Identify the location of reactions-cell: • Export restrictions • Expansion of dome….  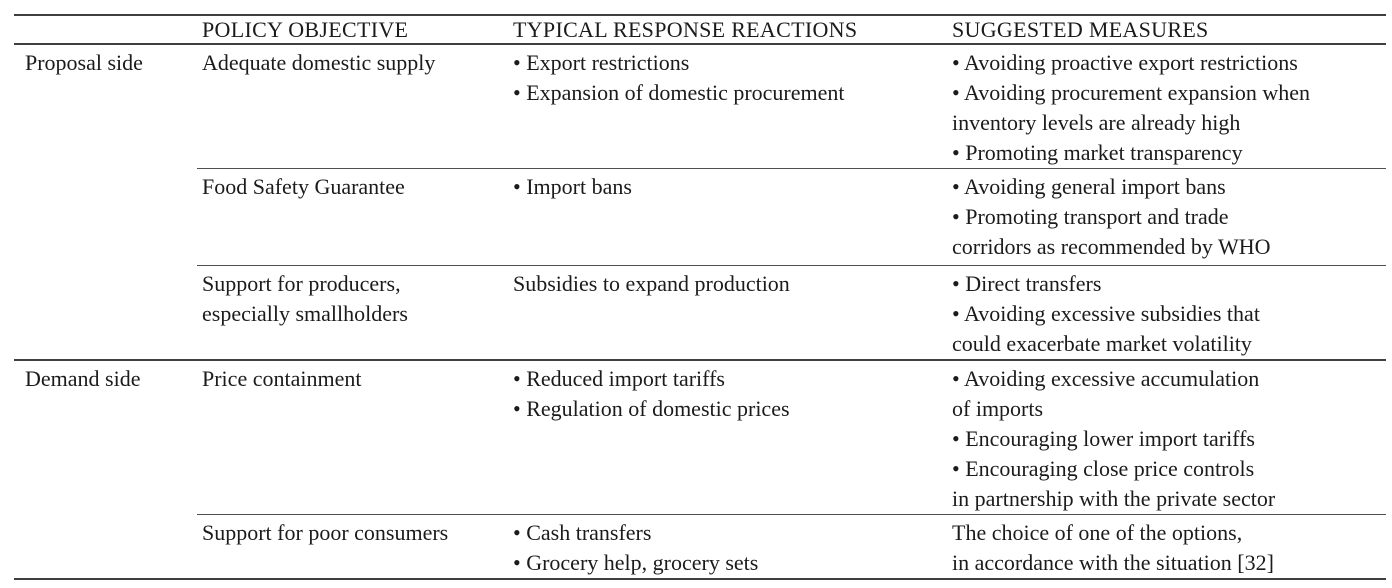
(727, 106).